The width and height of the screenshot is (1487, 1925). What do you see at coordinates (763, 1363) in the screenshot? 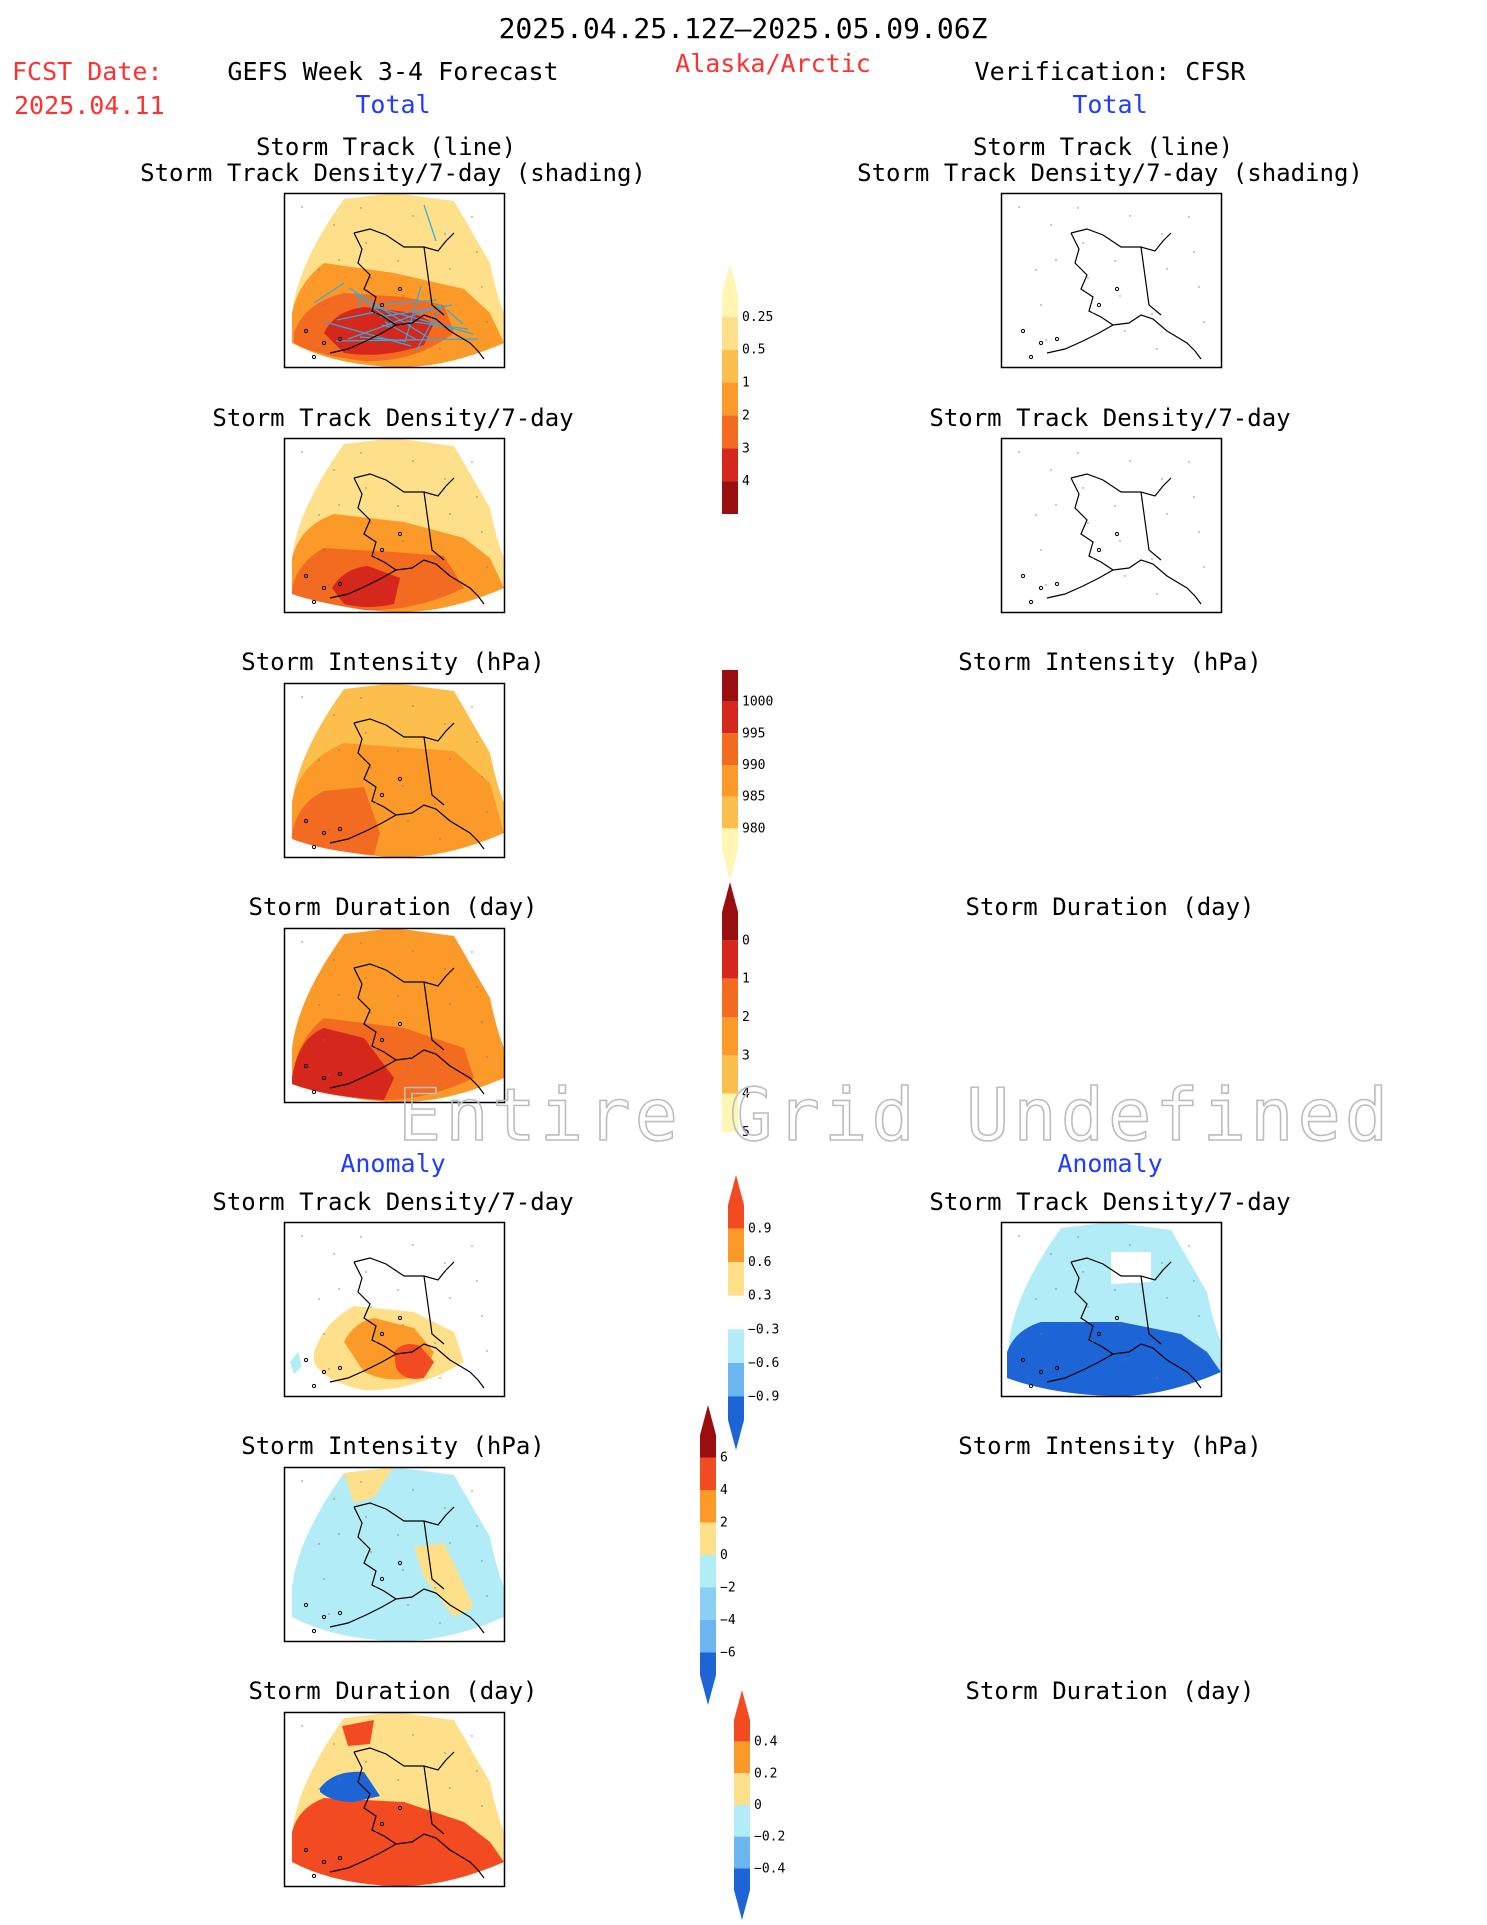
I see `colorbar-tick-label: −0.6` at bounding box center [763, 1363].